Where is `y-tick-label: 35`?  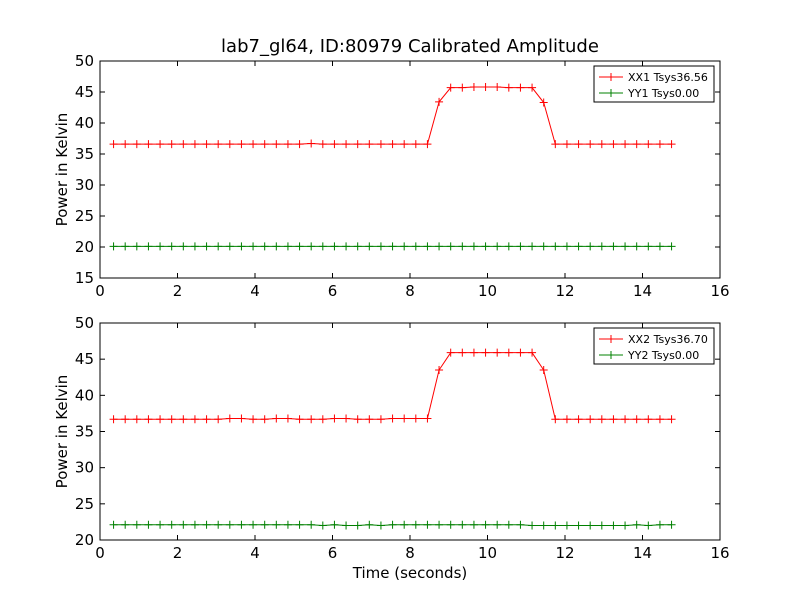
y-tick-label: 35 is located at coordinates (84, 432).